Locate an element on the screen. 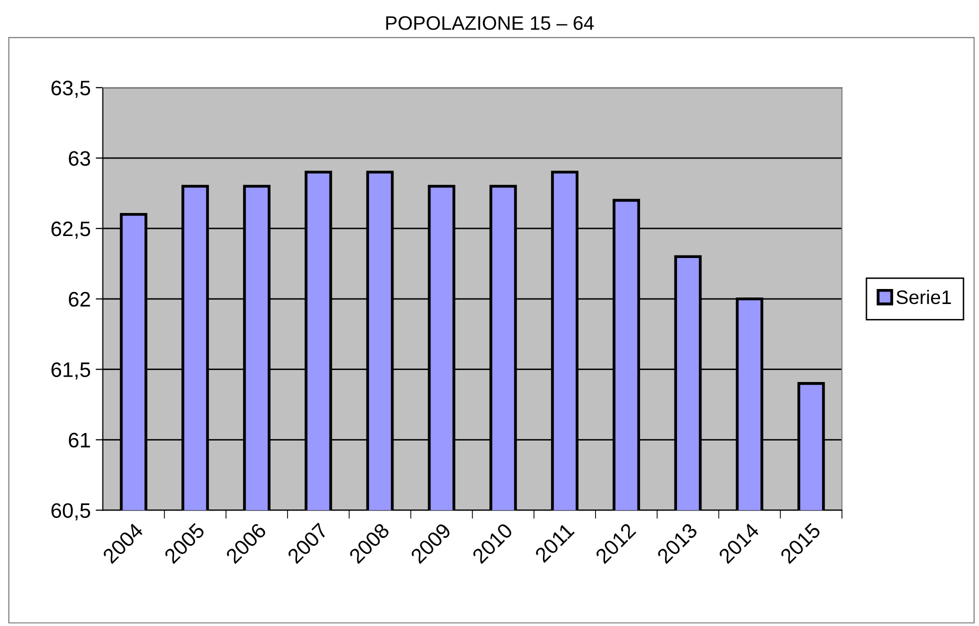 The height and width of the screenshot is (626, 979). chart-title: POPOLAZIONE 15 – 64 is located at coordinates (490, 23).